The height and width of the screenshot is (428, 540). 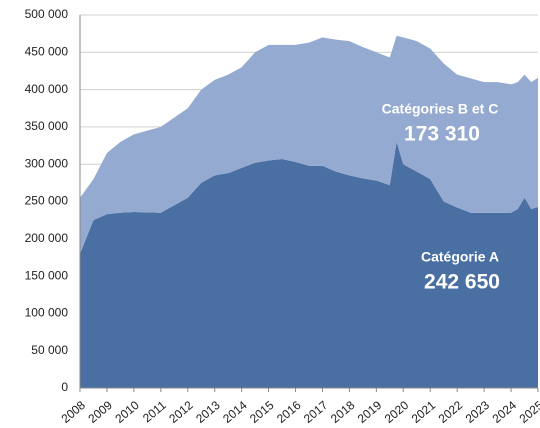 I want to click on x-tick-label: 2010, so click(x=127, y=412).